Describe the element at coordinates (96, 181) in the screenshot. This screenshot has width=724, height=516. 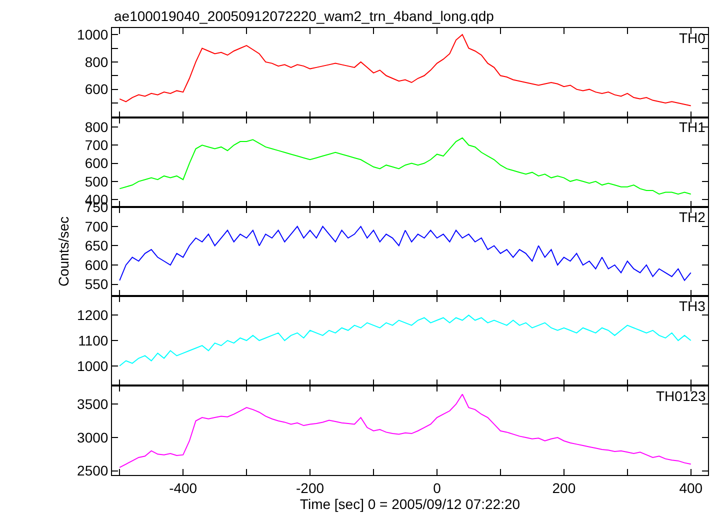
I see `y-tick-label: 500` at that location.